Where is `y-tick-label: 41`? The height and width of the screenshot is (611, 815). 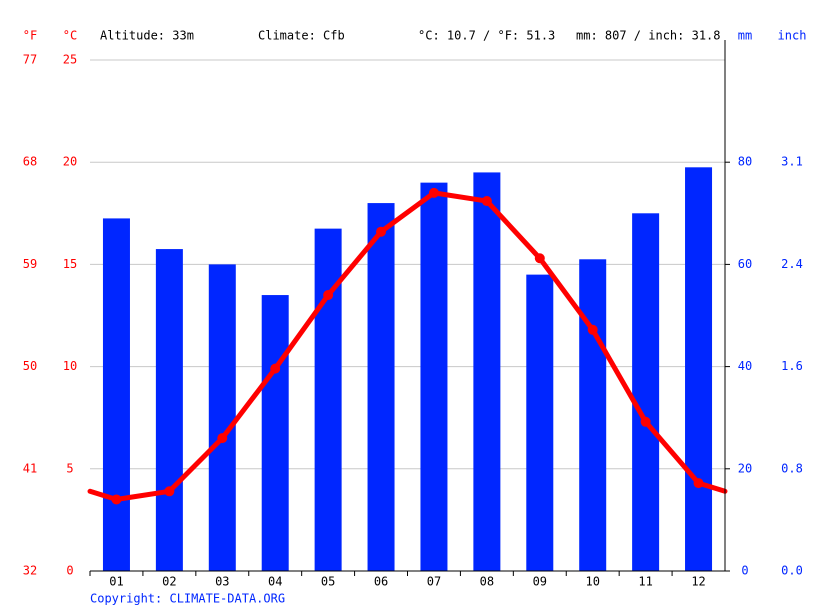
y-tick-label: 41 is located at coordinates (30, 468).